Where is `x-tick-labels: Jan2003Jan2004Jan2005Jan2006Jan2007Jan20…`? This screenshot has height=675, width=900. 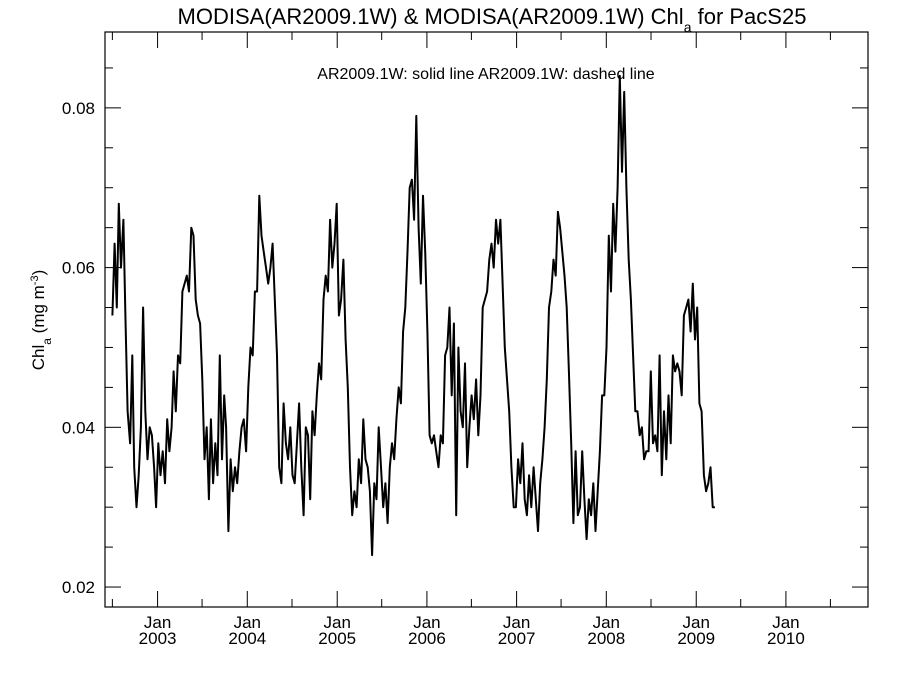
x-tick-labels: Jan2003Jan2004Jan2005Jan2006Jan2007Jan20… is located at coordinates (472, 630).